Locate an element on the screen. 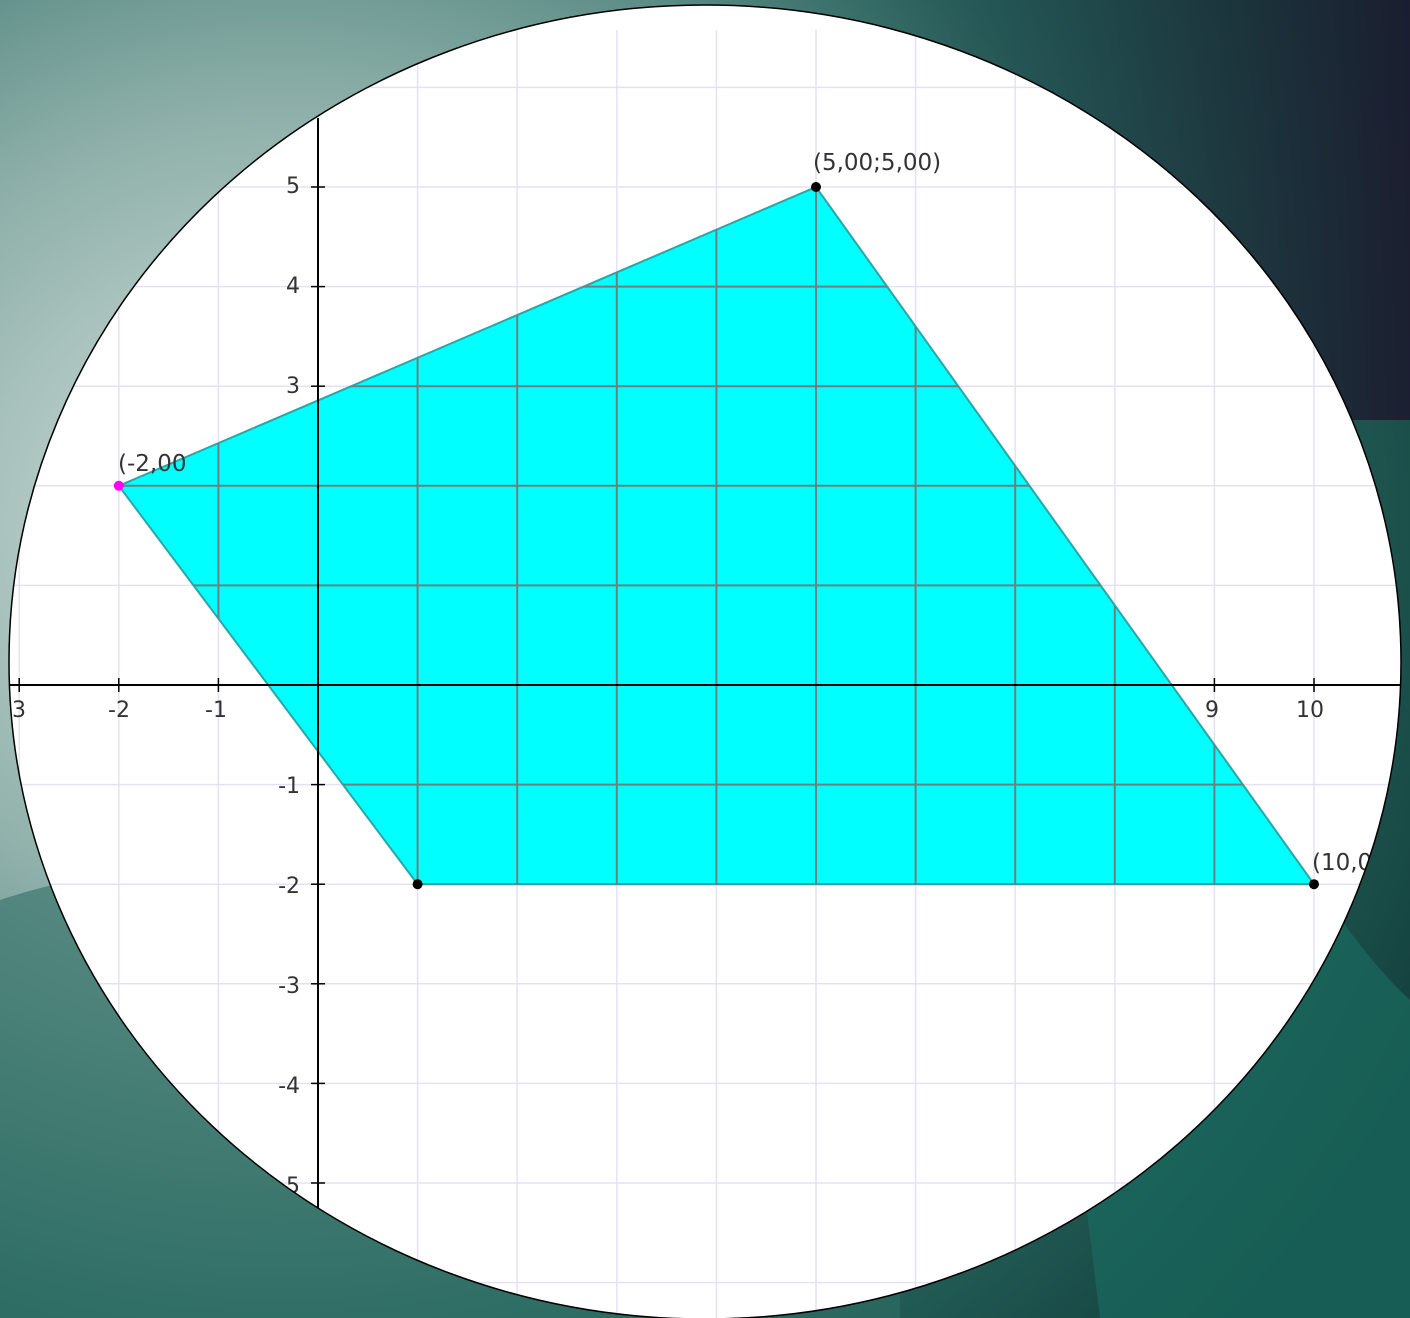 This screenshot has height=1318, width=1410. x-tick-label: -1 is located at coordinates (216, 710).